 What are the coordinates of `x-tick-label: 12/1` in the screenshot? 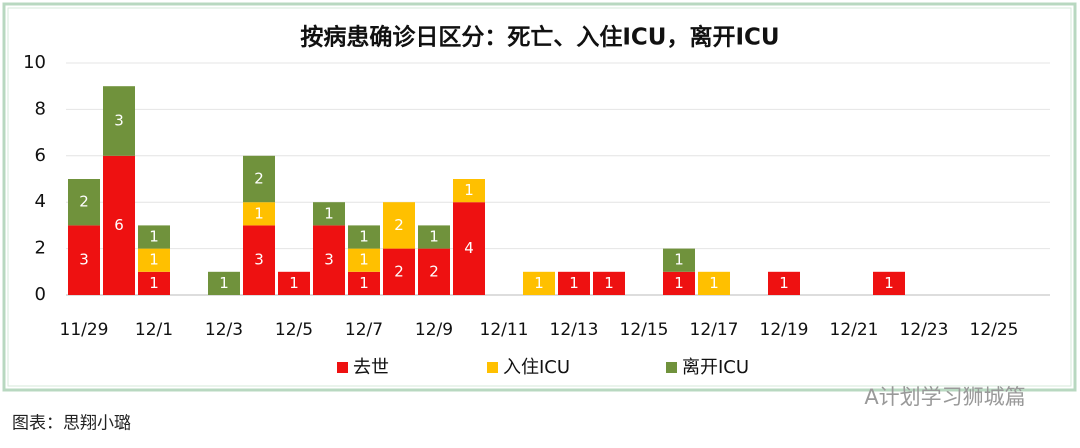 It's located at (154, 330).